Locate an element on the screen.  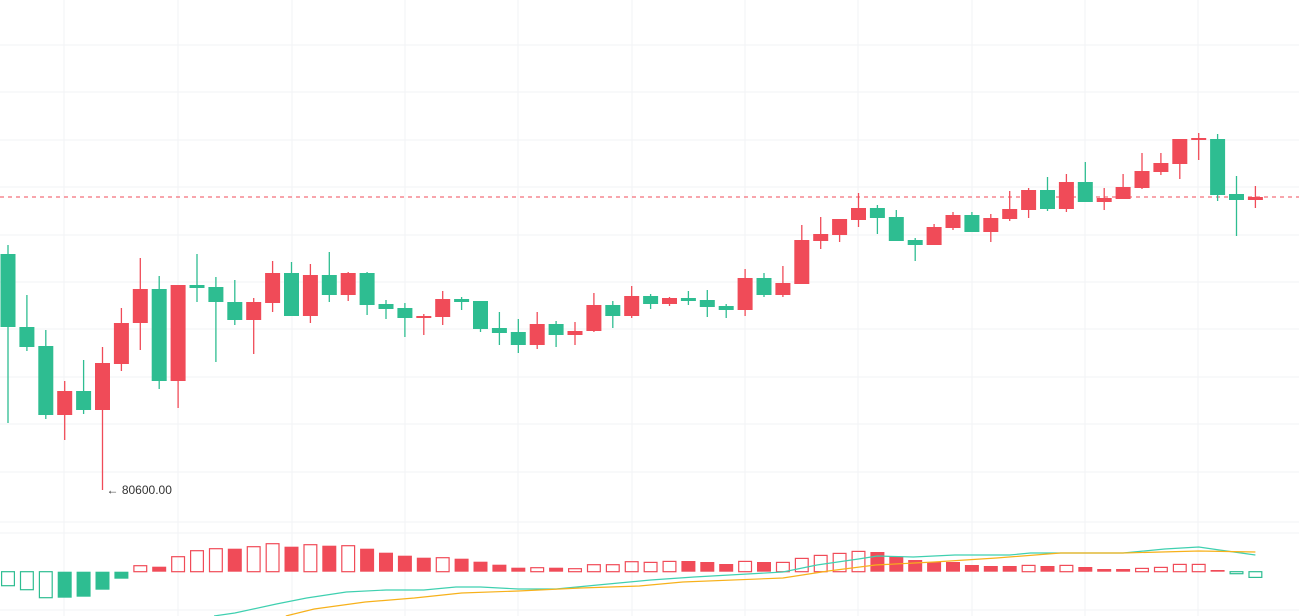
low-price-label: ← 80600.00 is located at coordinates (140, 490).